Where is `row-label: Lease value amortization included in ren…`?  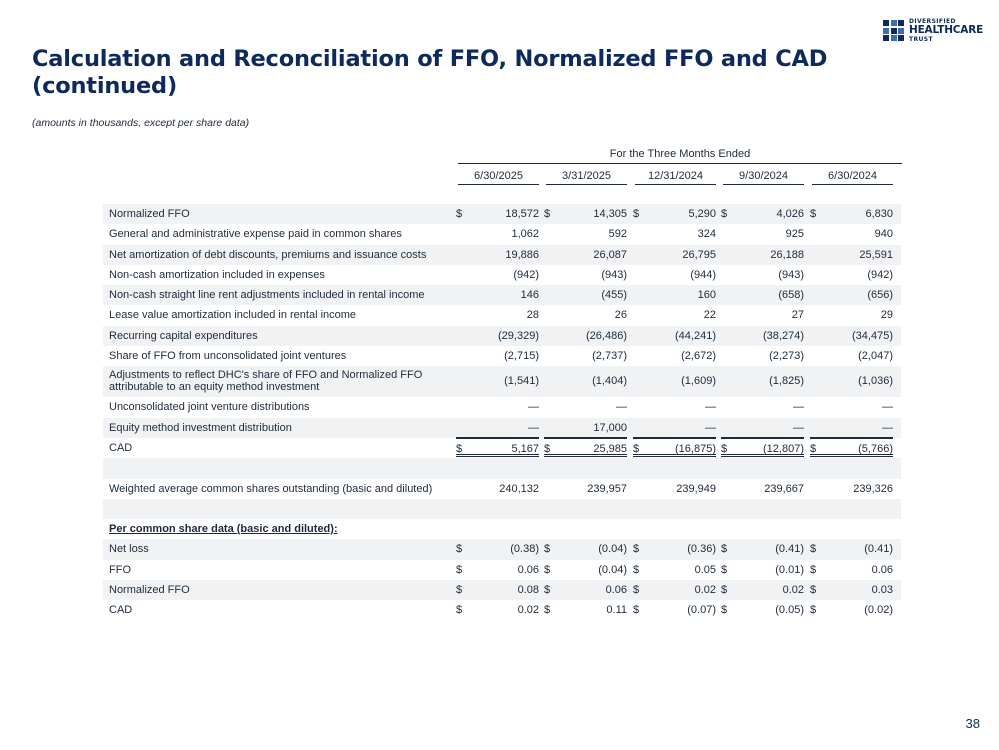
row-label: Lease value amortization included in ren… is located at coordinates (233, 315).